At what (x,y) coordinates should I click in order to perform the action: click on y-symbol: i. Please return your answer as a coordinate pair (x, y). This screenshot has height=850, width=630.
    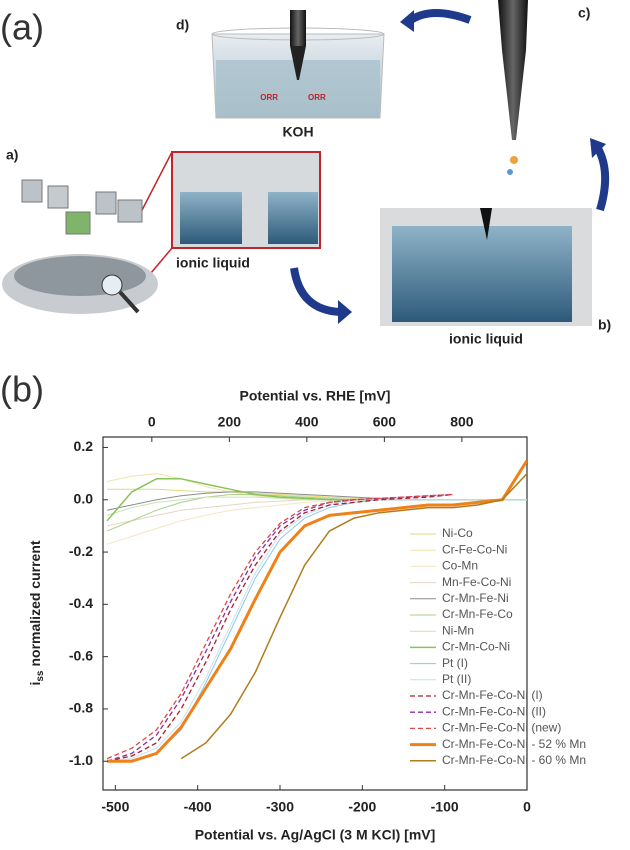
    Looking at the image, I should click on (35, 684).